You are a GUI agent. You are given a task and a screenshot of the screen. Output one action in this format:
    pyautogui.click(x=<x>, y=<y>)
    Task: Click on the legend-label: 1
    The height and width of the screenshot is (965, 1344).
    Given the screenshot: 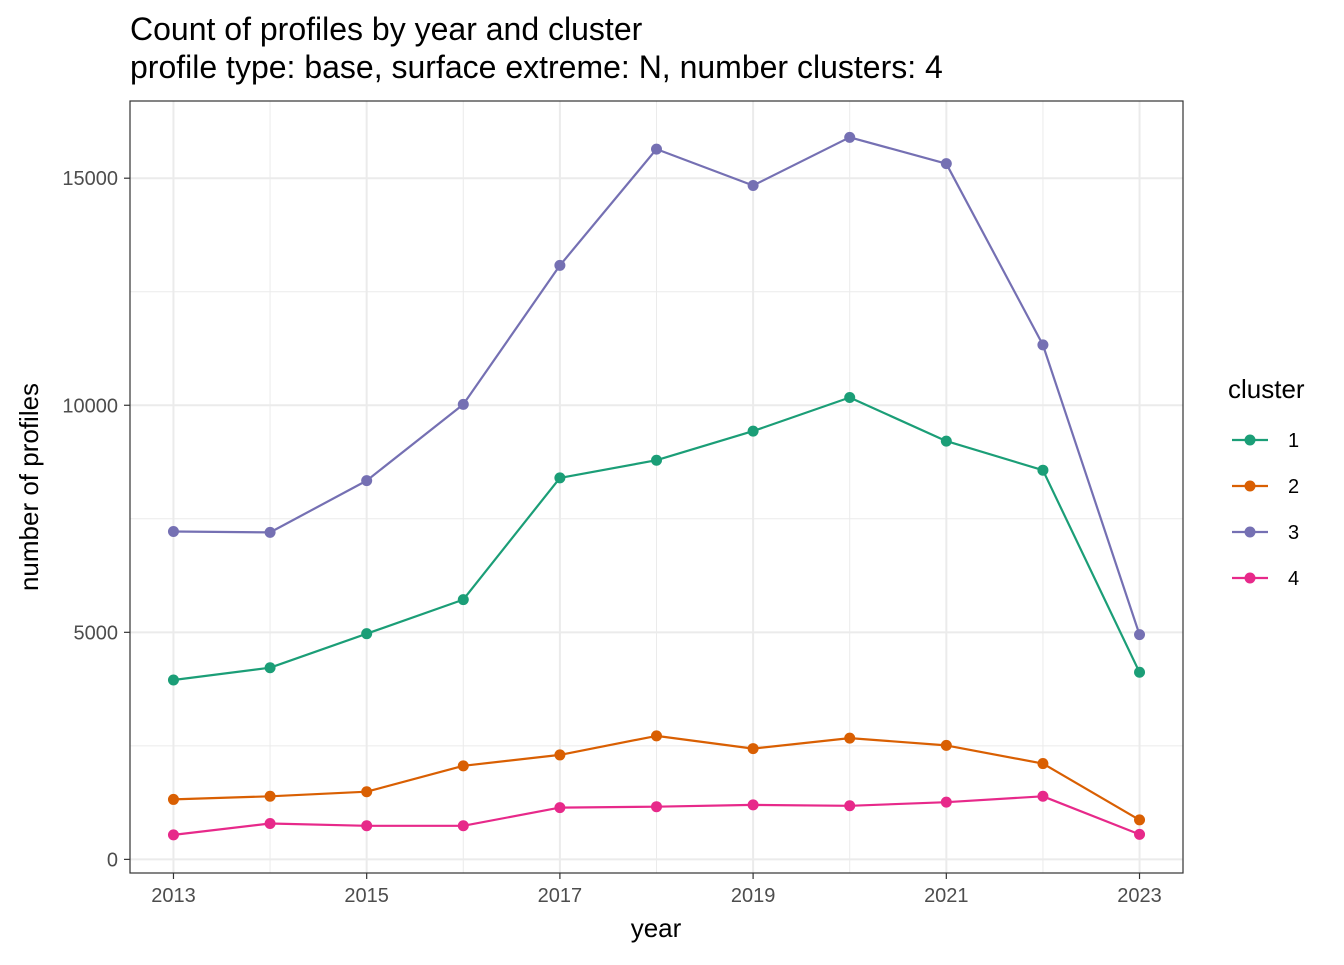 What is the action you would take?
    pyautogui.click(x=1293, y=441)
    